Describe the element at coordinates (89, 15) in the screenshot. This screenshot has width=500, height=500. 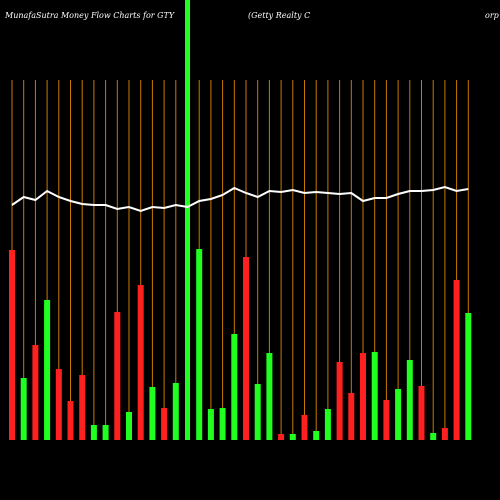
I see `chart-title: MunafaSutra Money Flow Charts for GTY` at that location.